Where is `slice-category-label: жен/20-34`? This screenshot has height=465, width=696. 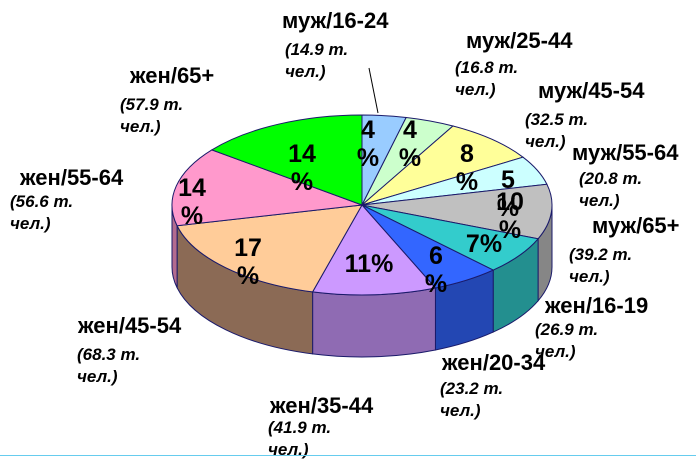 slice-category-label: жен/20-34 is located at coordinates (493, 362).